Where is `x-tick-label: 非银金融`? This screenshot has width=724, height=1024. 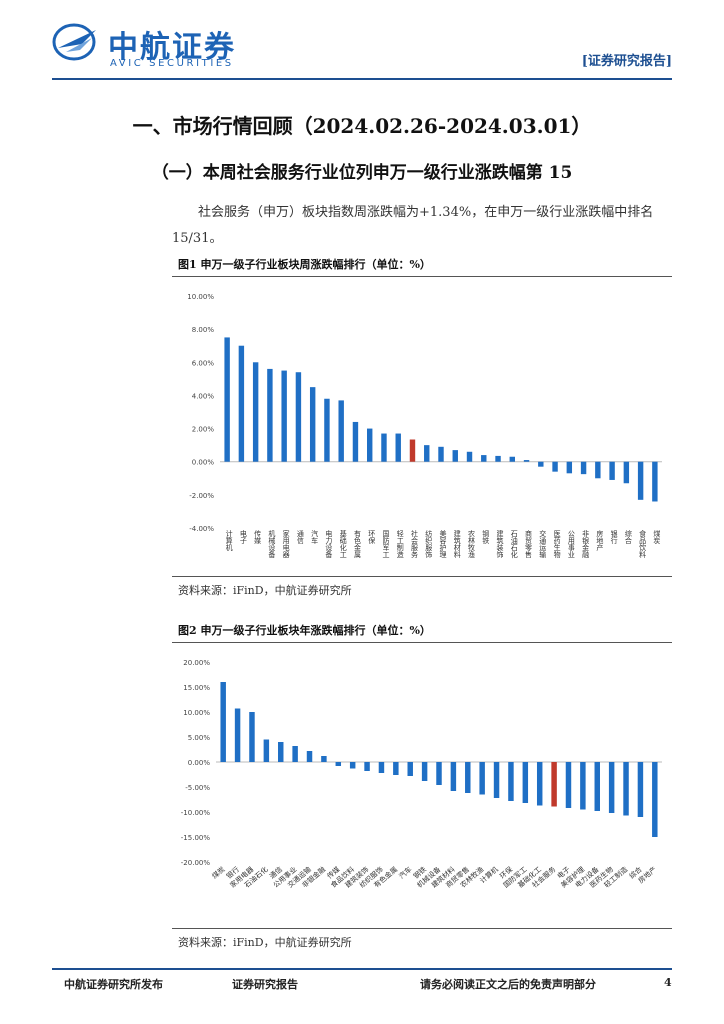
x-tick-label: 非银金融 is located at coordinates (586, 544).